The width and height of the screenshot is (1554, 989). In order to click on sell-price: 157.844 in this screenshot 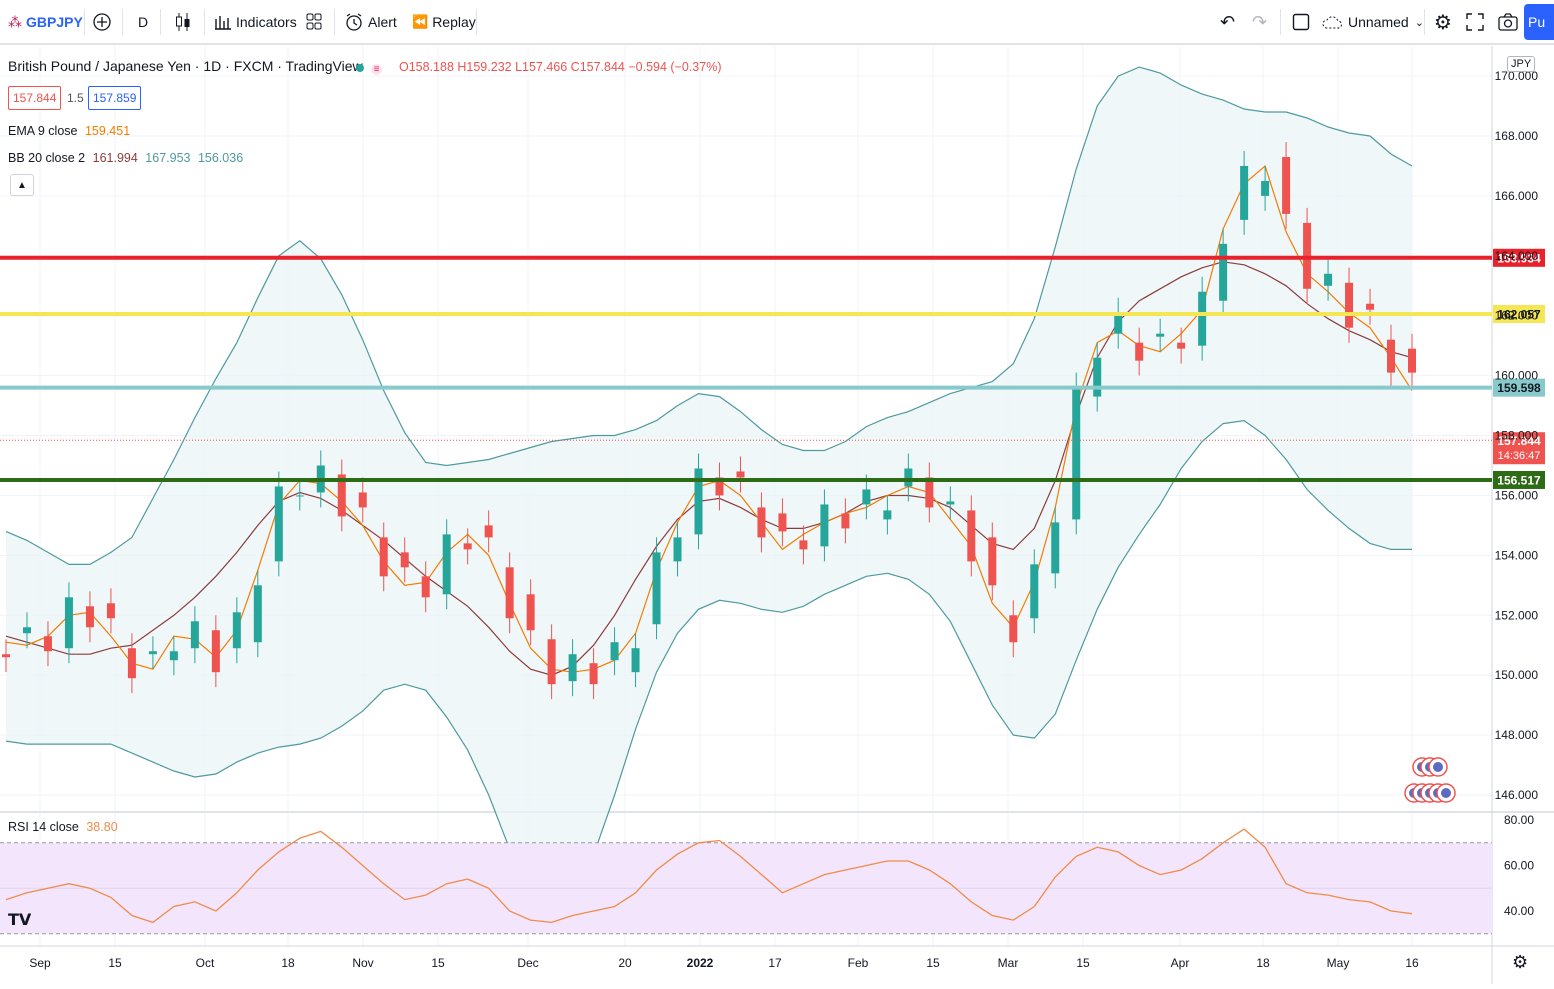, I will do `click(35, 98)`.